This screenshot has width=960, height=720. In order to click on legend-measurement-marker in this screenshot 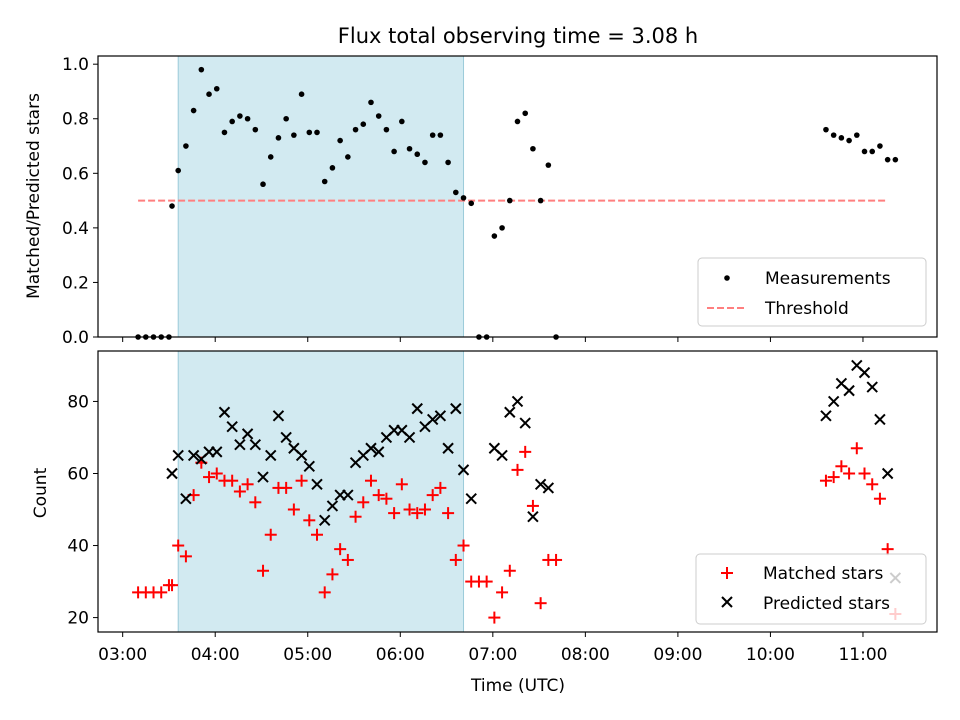, I will do `click(727, 278)`.